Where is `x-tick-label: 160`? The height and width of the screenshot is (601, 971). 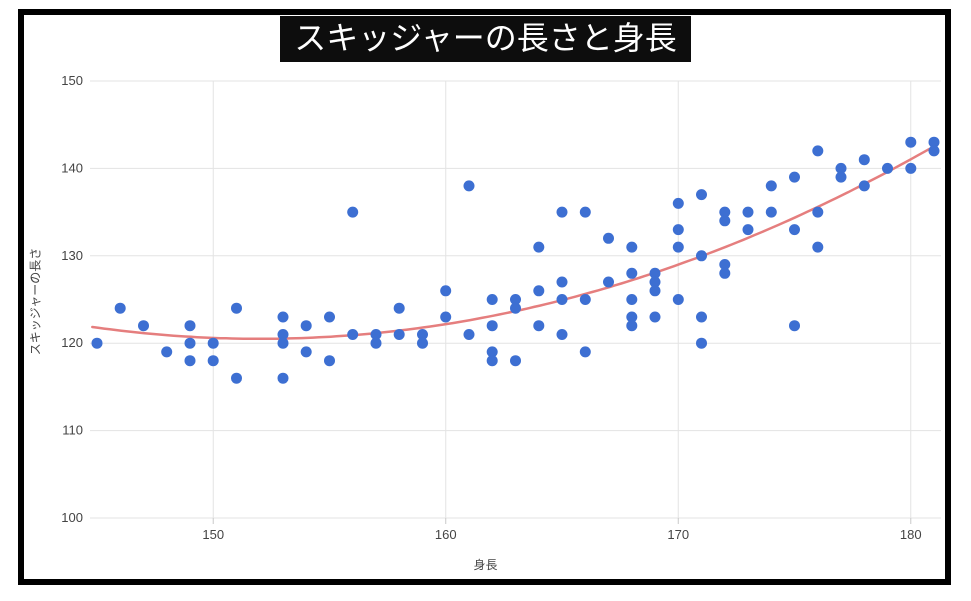
x-tick-label: 160 is located at coordinates (446, 534).